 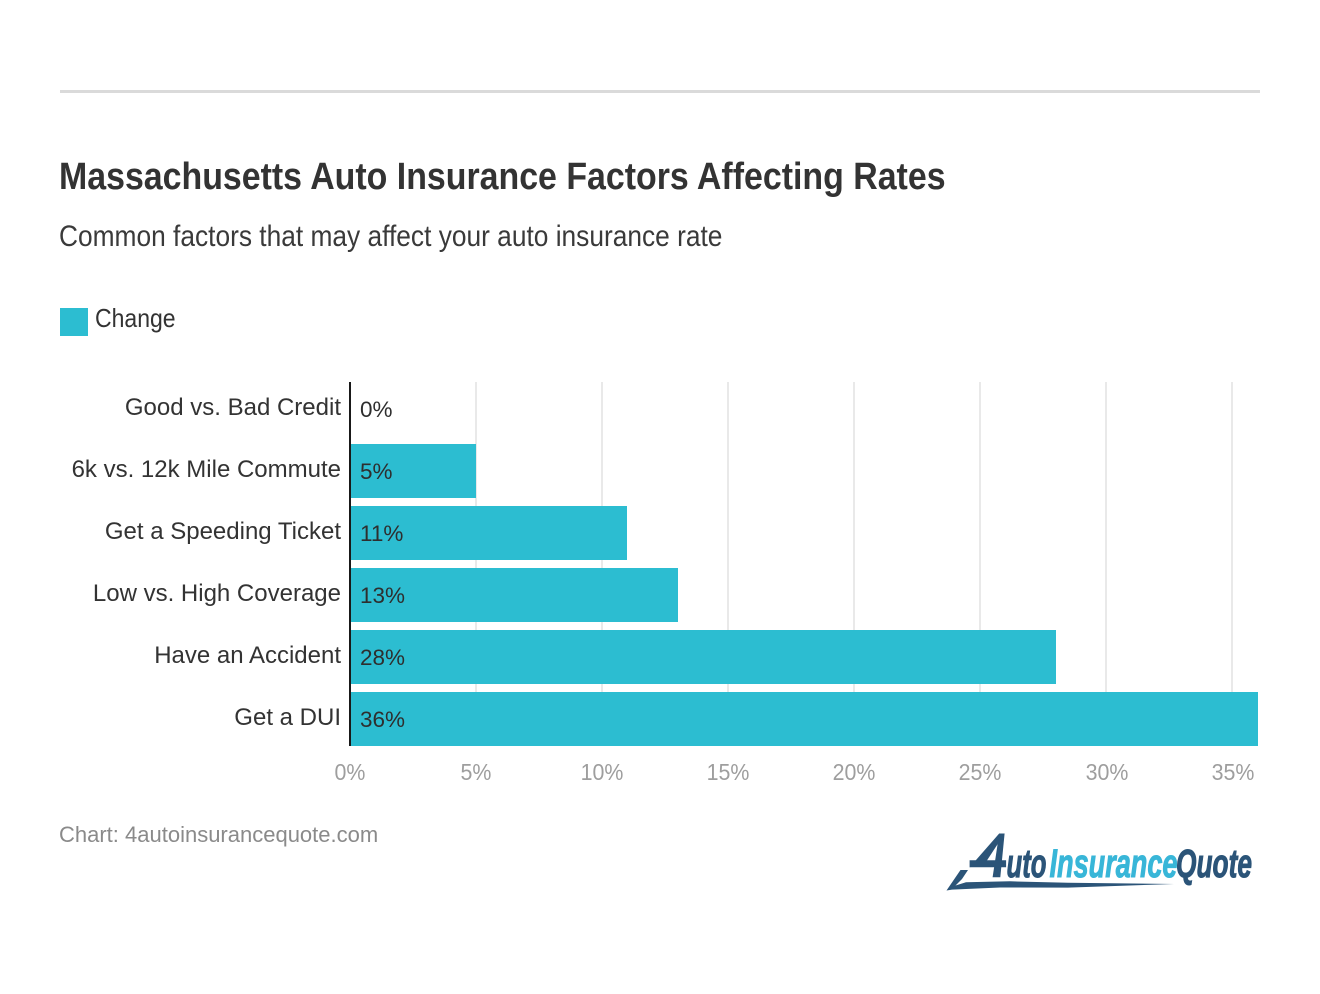 I want to click on svg-text: uto, so click(x=1027, y=864).